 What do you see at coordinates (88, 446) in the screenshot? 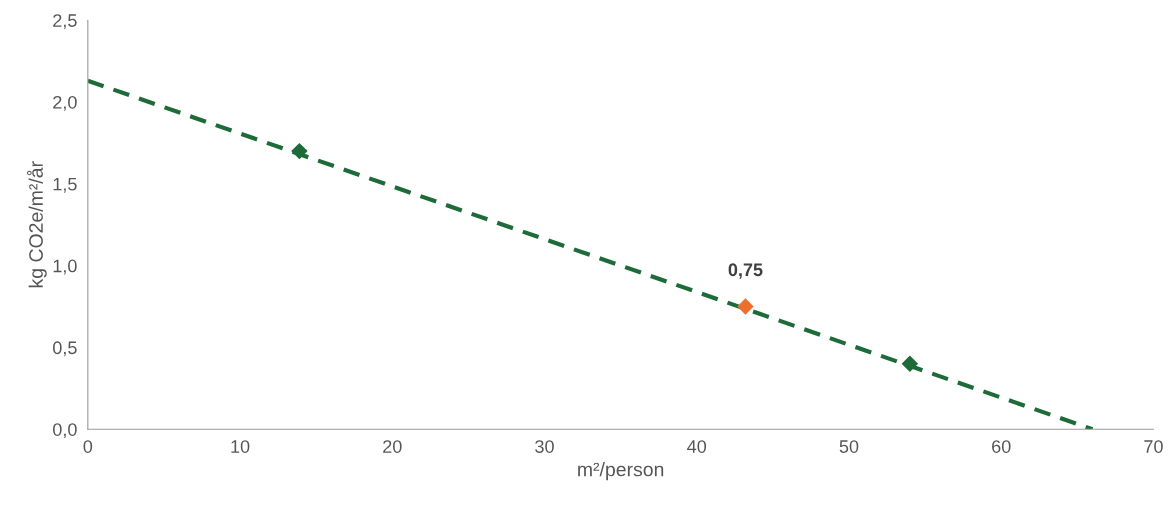
I see `x-tick-label: 0` at bounding box center [88, 446].